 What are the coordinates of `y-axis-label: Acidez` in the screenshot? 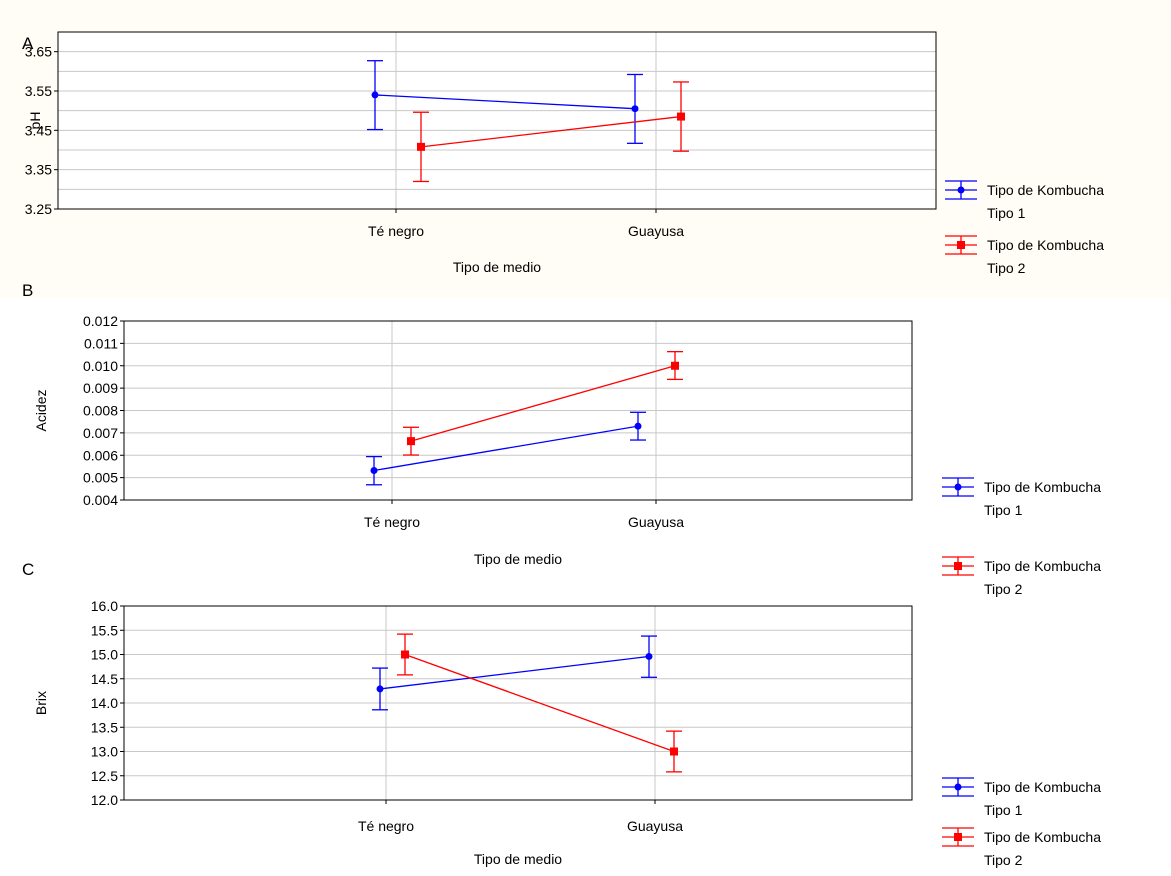 It's located at (41, 410).